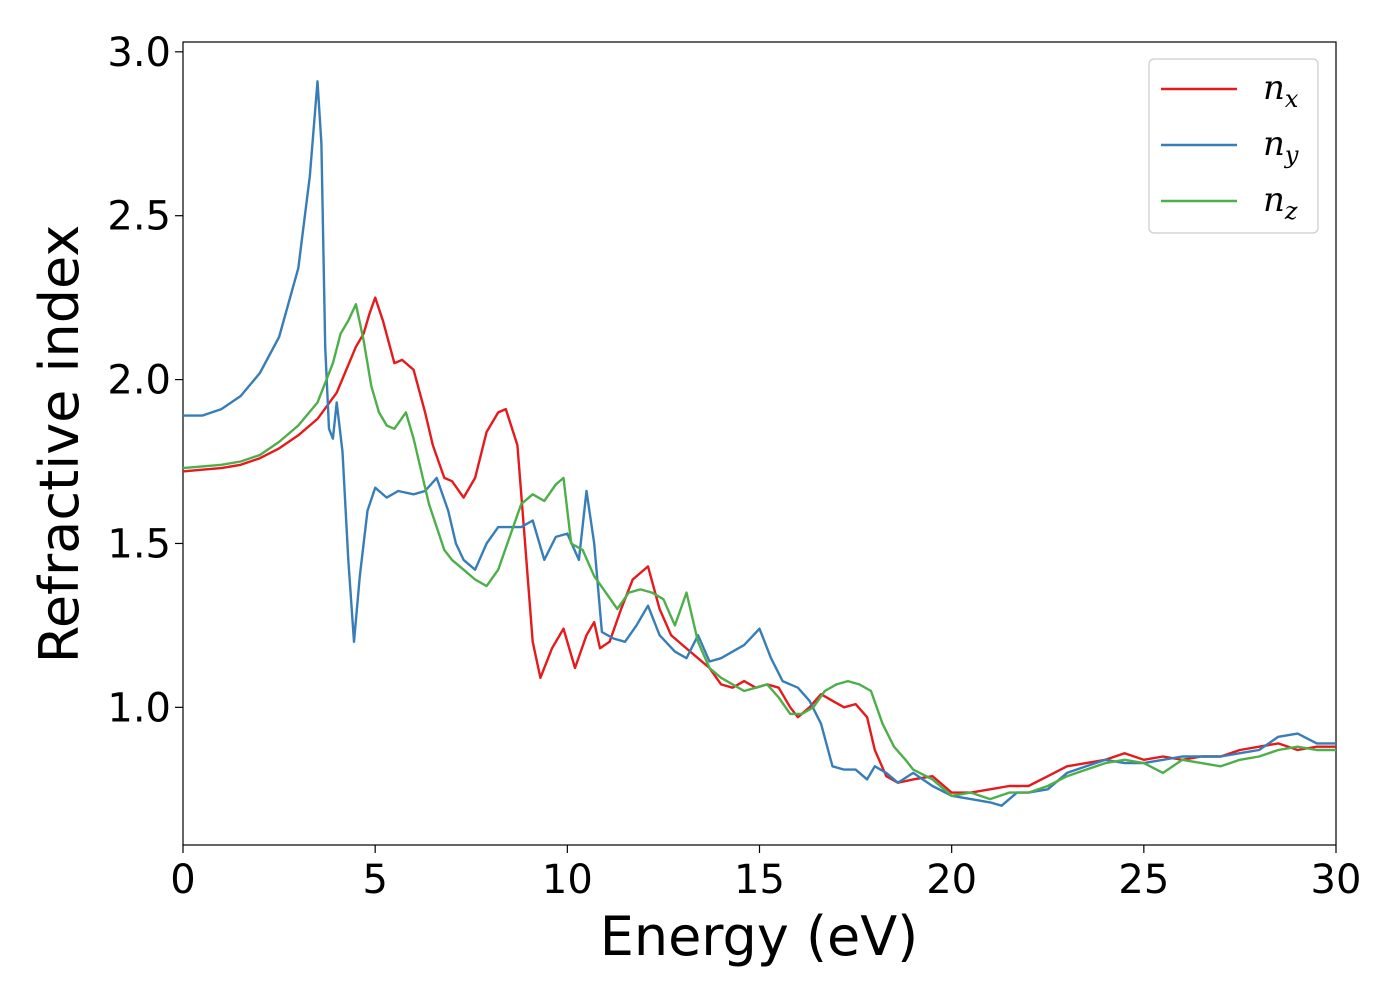  What do you see at coordinates (139, 53) in the screenshot?
I see `y-tick-label: 3.0` at bounding box center [139, 53].